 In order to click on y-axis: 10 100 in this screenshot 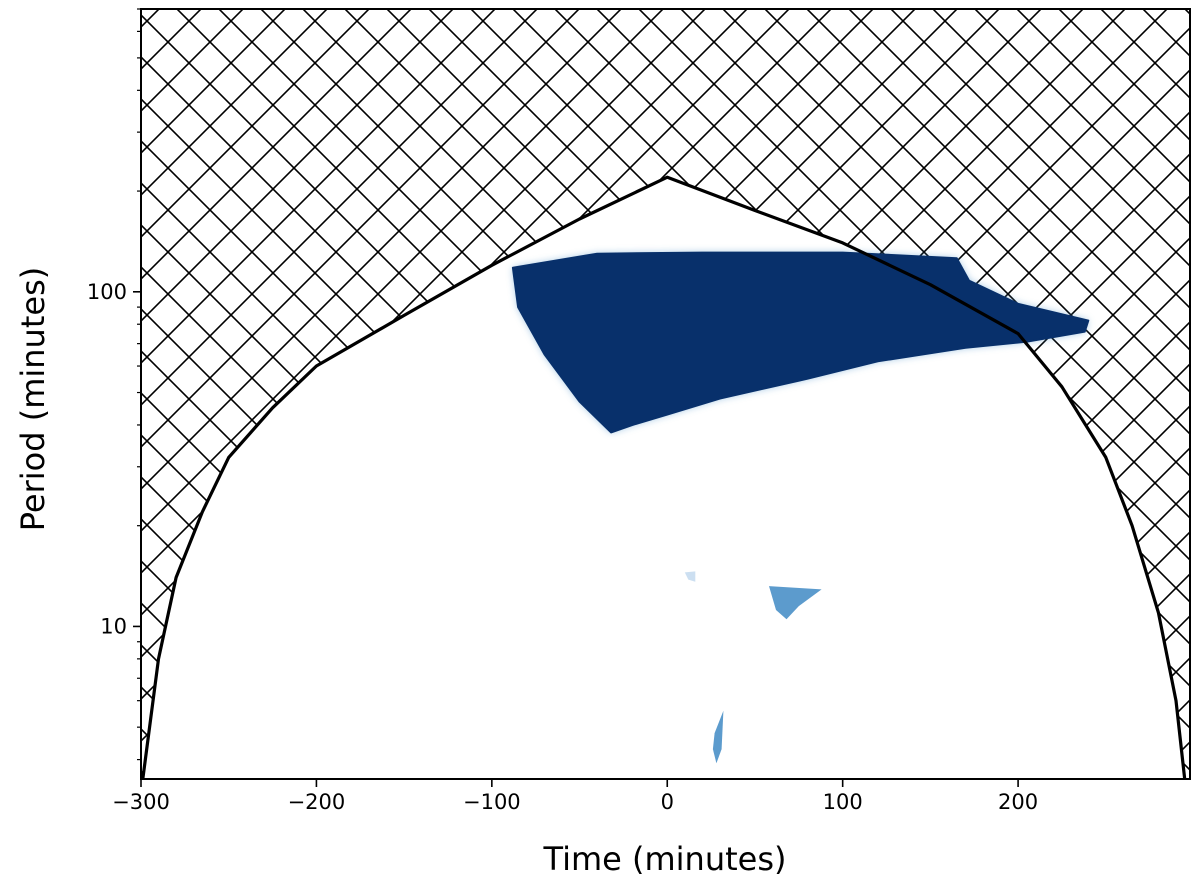, I will do `click(114, 384)`.